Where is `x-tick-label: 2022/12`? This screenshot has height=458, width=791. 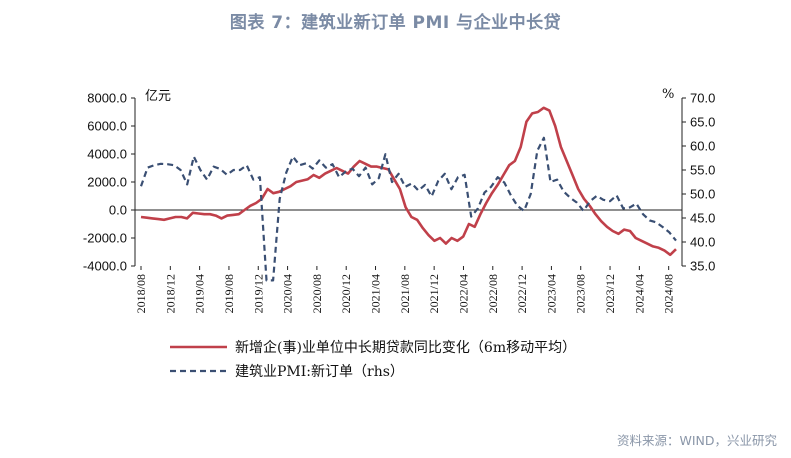 x-tick-label: 2022/12 is located at coordinates (522, 293).